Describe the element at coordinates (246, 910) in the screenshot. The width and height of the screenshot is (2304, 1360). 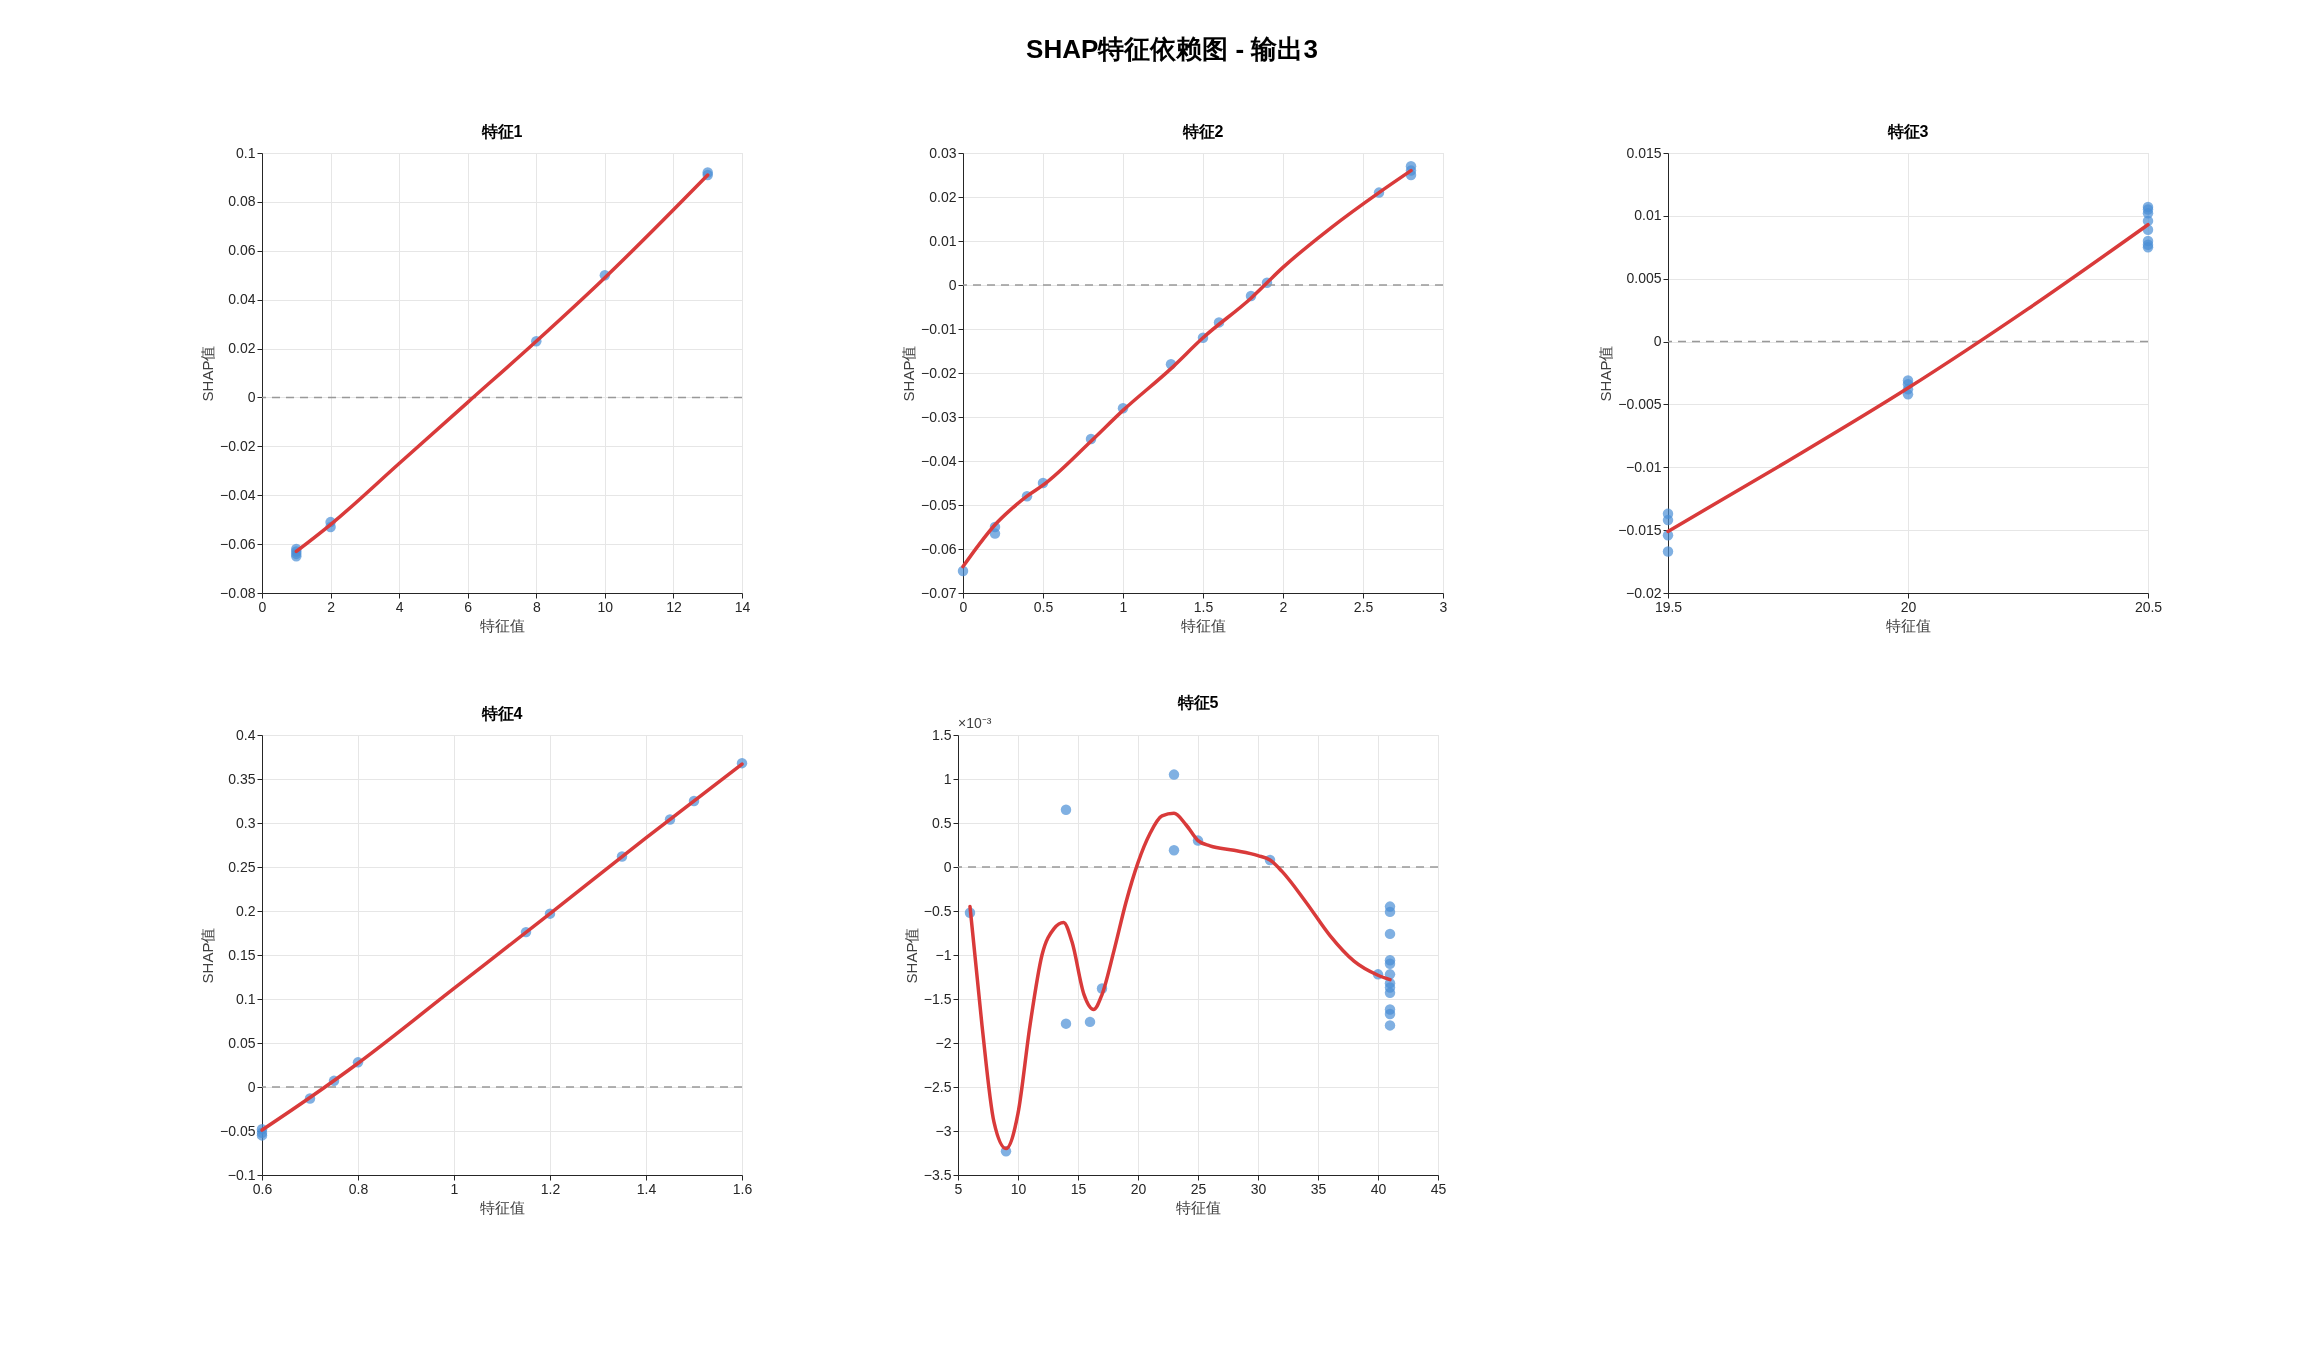
I see `y-tick-label: 0.2` at that location.